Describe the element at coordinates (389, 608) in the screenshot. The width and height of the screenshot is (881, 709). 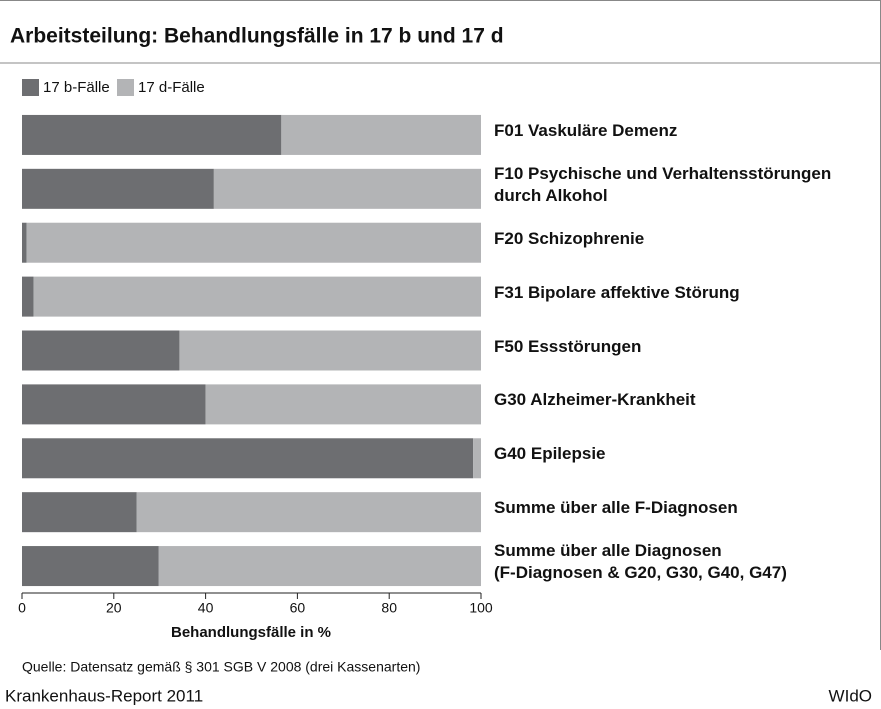
I see `x-tick-label: 80` at that location.